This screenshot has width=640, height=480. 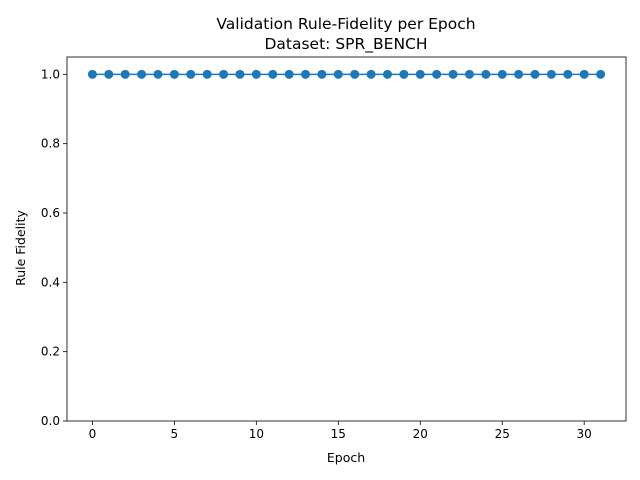 What do you see at coordinates (420, 434) in the screenshot?
I see `x-tick-label: 20` at bounding box center [420, 434].